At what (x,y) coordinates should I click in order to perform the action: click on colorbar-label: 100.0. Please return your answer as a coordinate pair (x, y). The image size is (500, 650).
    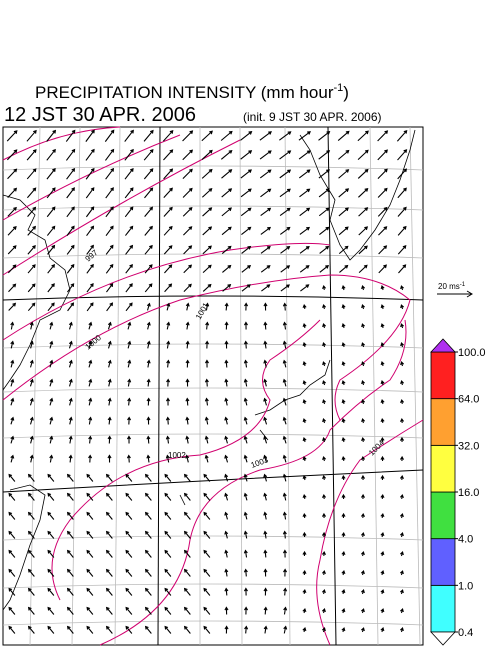
    Looking at the image, I should click on (472, 353).